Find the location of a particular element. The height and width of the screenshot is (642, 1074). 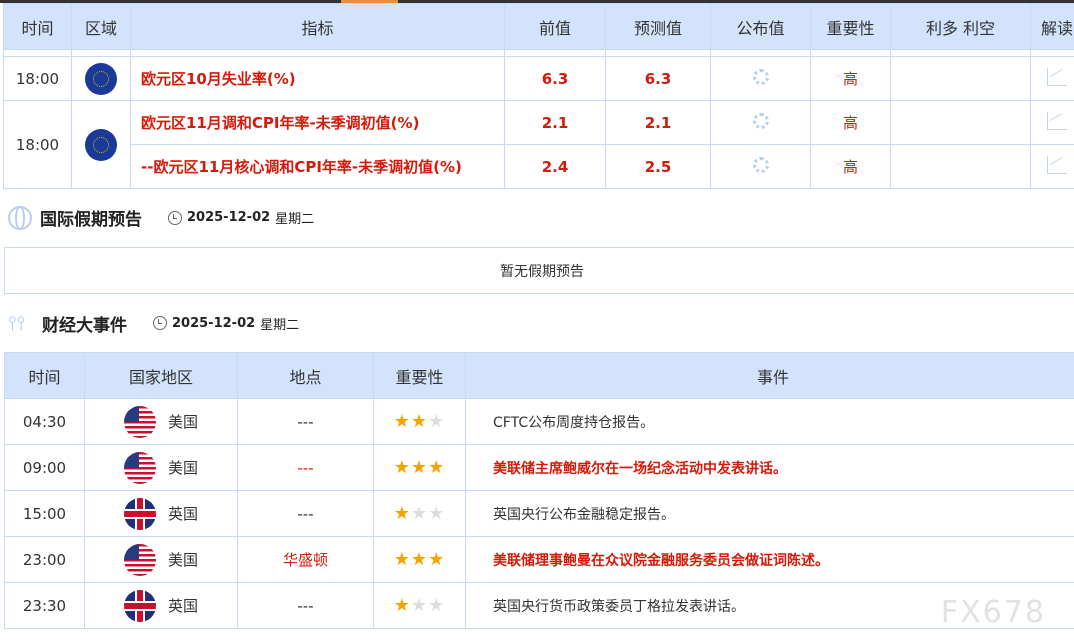

event-text: CFTC公布周度持仓报告。 is located at coordinates (769, 421).